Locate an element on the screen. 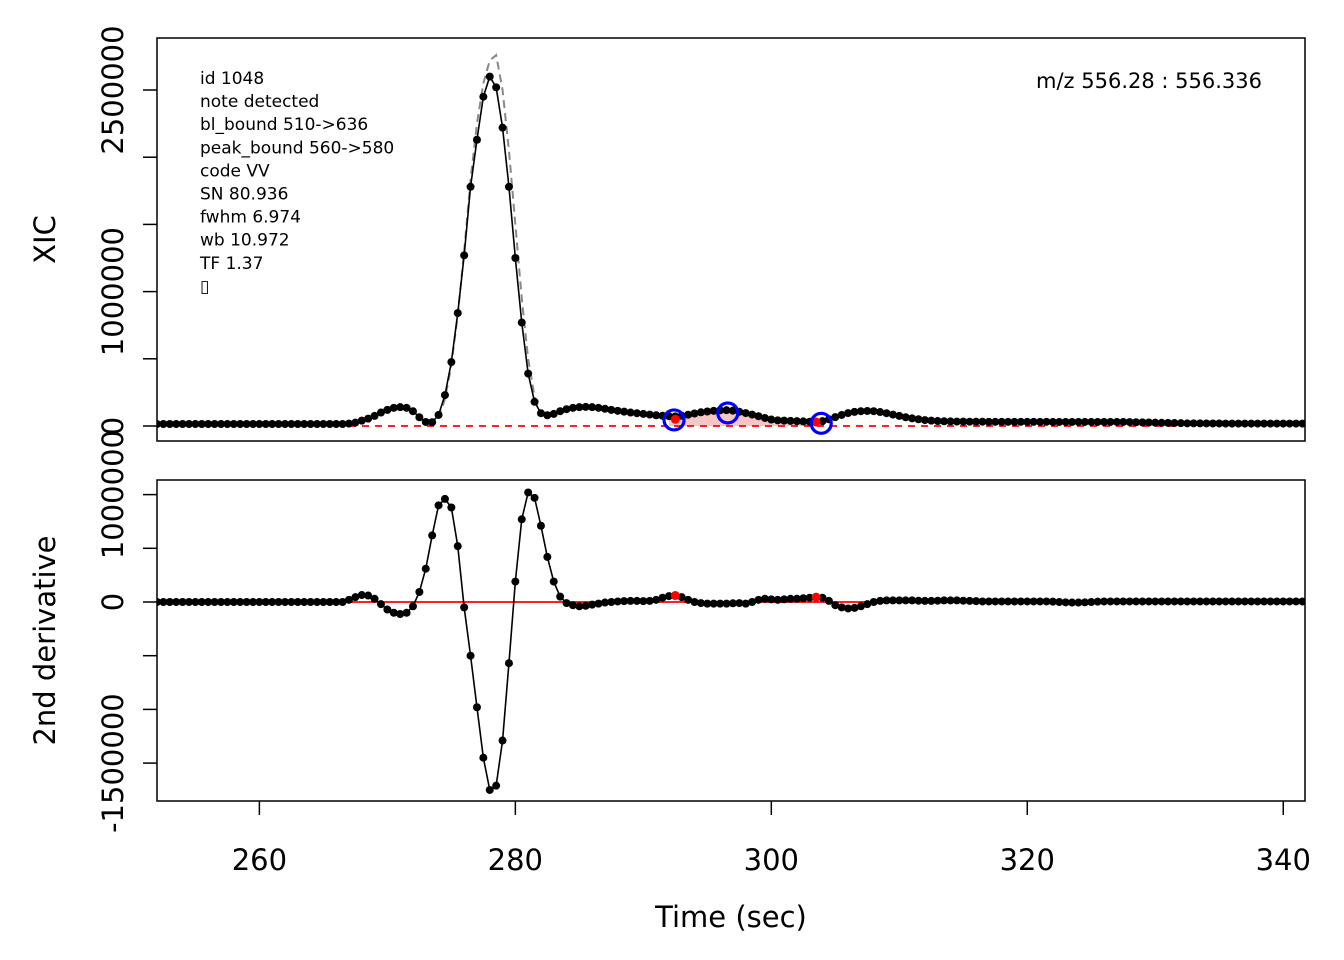 The width and height of the screenshot is (1344, 960). peak-point is located at coordinates (816, 597).